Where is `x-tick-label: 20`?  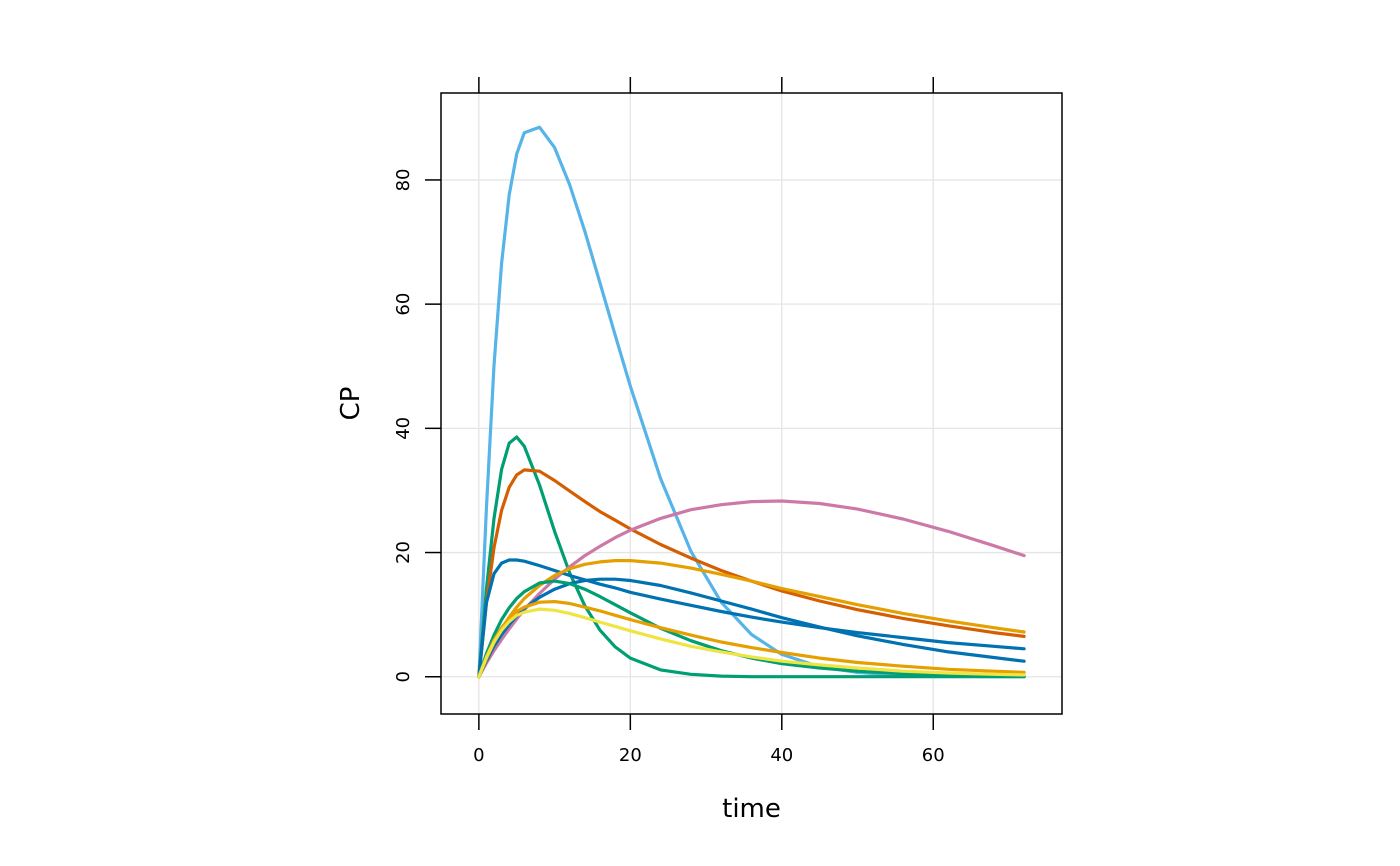 x-tick-label: 20 is located at coordinates (630, 755).